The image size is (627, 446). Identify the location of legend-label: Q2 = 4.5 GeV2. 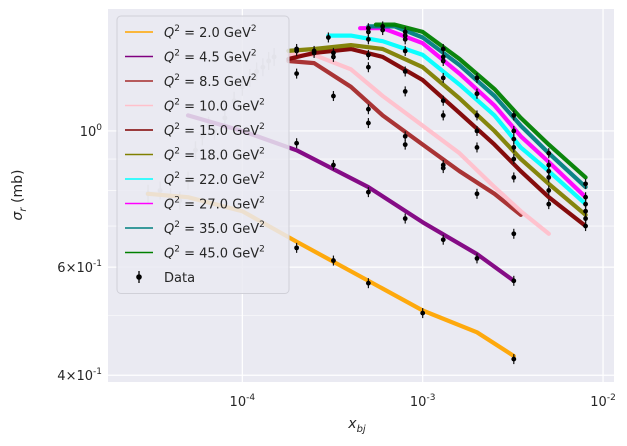
(210, 57).